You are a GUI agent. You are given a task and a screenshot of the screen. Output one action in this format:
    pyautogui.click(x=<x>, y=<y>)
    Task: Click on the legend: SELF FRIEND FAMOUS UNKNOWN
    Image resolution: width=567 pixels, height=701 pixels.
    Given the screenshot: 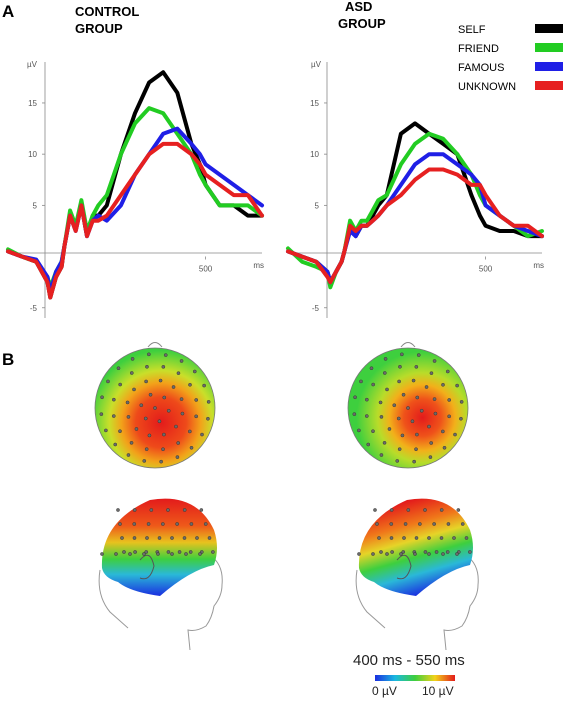 What is the action you would take?
    pyautogui.click(x=510, y=58)
    